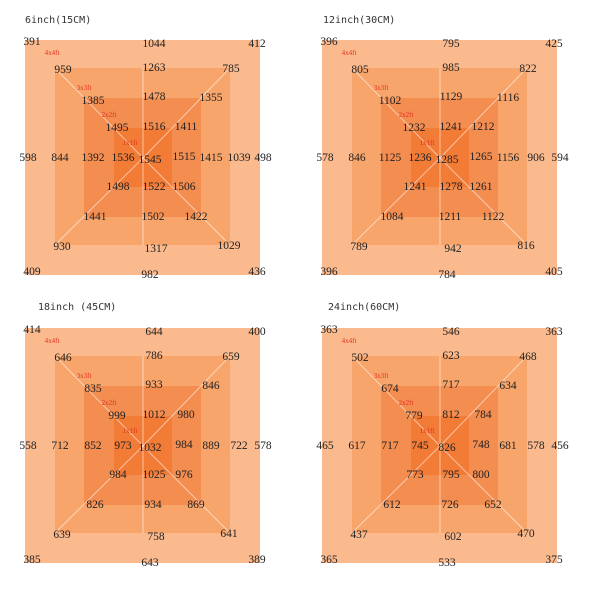  What do you see at coordinates (32, 42) in the screenshot?
I see `ppfd-value: 391` at bounding box center [32, 42].